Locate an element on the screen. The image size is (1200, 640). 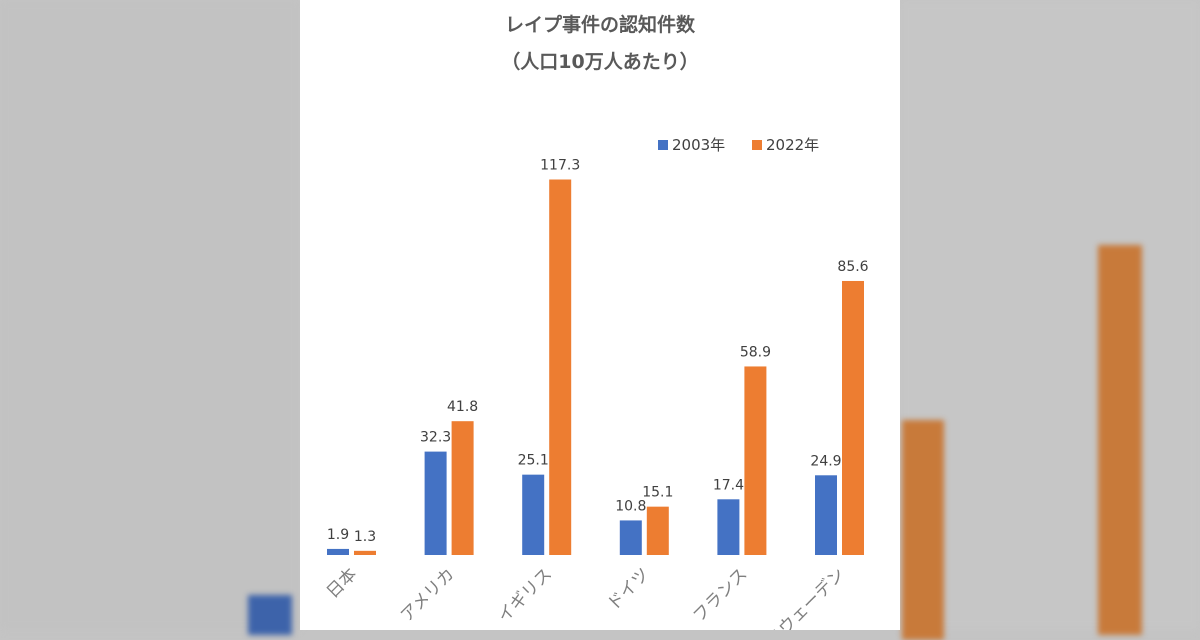
legend-label-2003: 2003年 is located at coordinates (698, 145).